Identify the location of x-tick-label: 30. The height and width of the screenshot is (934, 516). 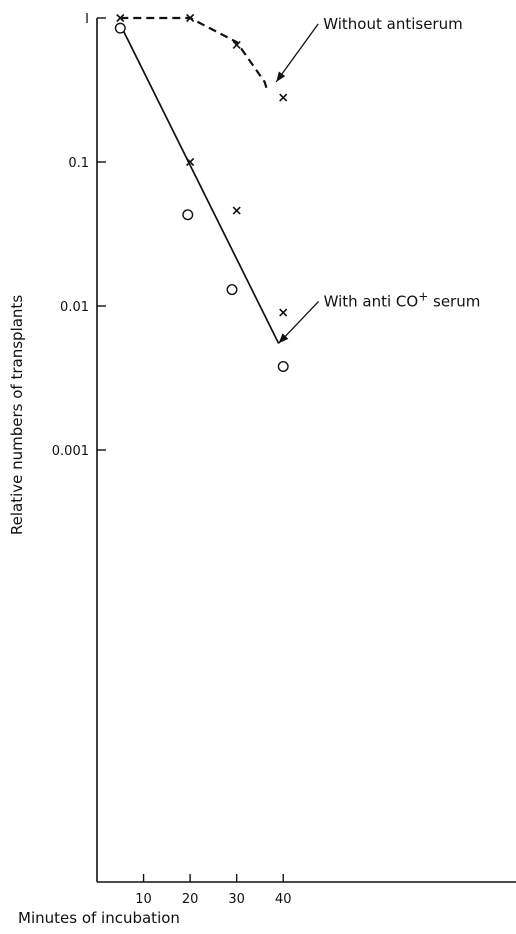
(236, 899).